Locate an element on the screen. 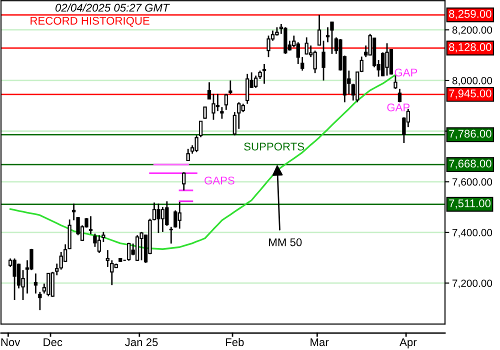 The width and height of the screenshot is (500, 350). ref-line-label: 7,511.00 is located at coordinates (470, 204).